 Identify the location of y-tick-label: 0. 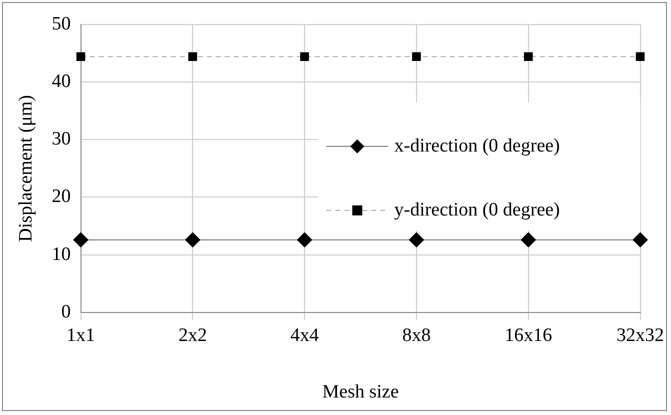
(66, 311).